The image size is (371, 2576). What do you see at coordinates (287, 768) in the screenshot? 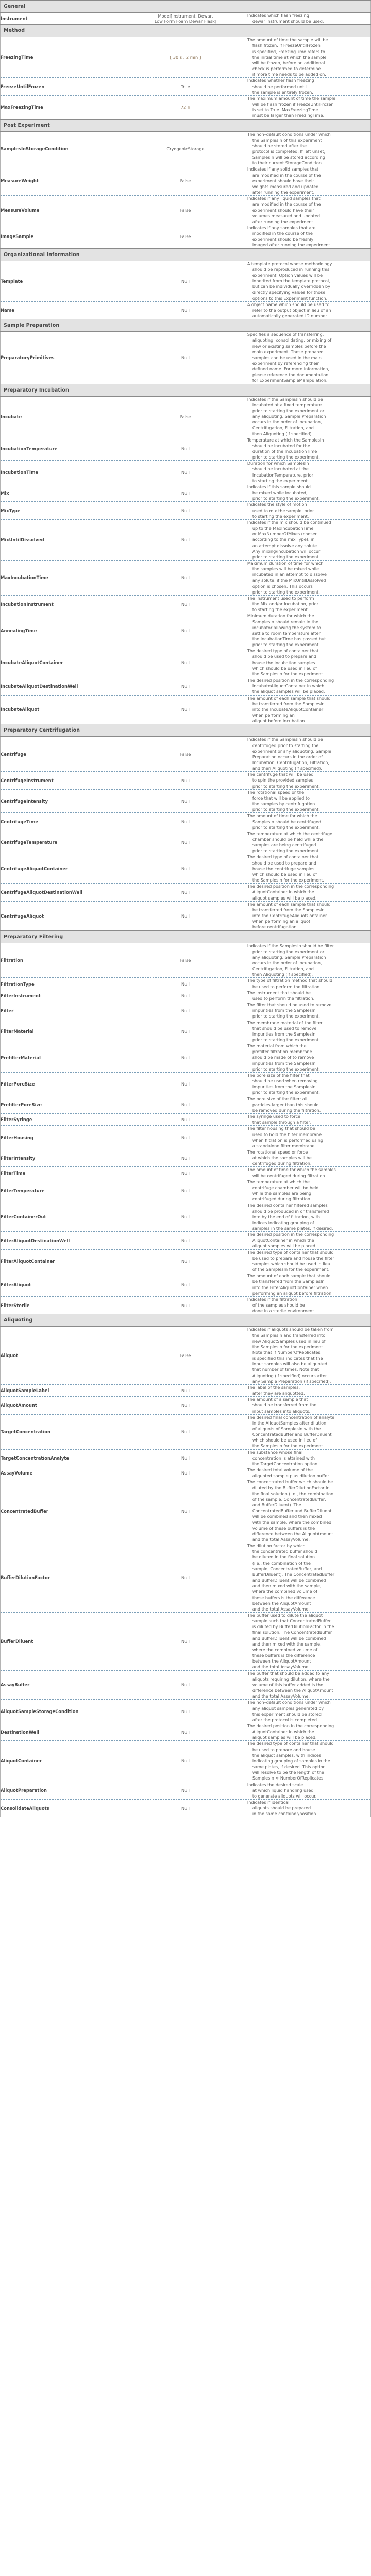
I see `text-line: and then Aliquoting (if specified).` at bounding box center [287, 768].